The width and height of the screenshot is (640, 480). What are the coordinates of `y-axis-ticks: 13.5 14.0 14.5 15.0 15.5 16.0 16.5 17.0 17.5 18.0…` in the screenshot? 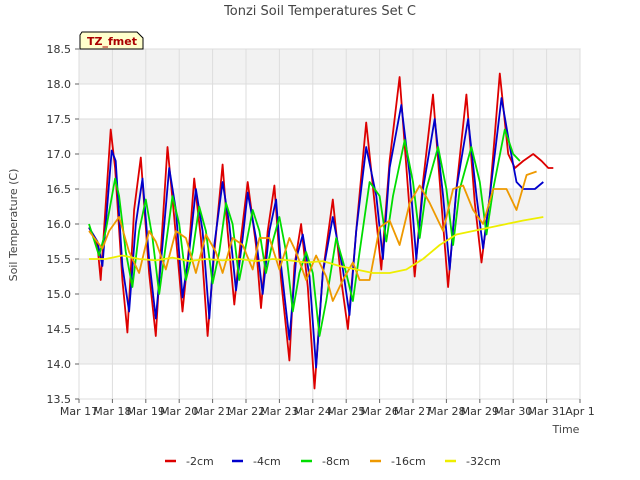 It's located at (63, 224).